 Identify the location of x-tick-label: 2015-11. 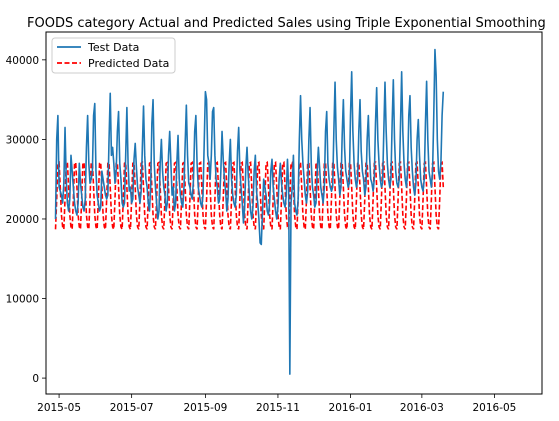
(278, 408).